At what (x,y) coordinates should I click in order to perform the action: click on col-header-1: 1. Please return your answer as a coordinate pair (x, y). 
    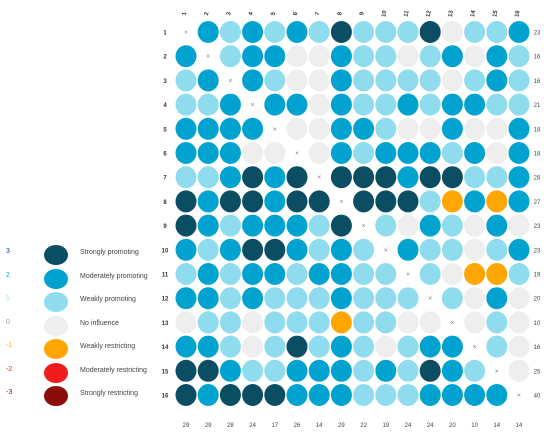
    Looking at the image, I should click on (185, 13).